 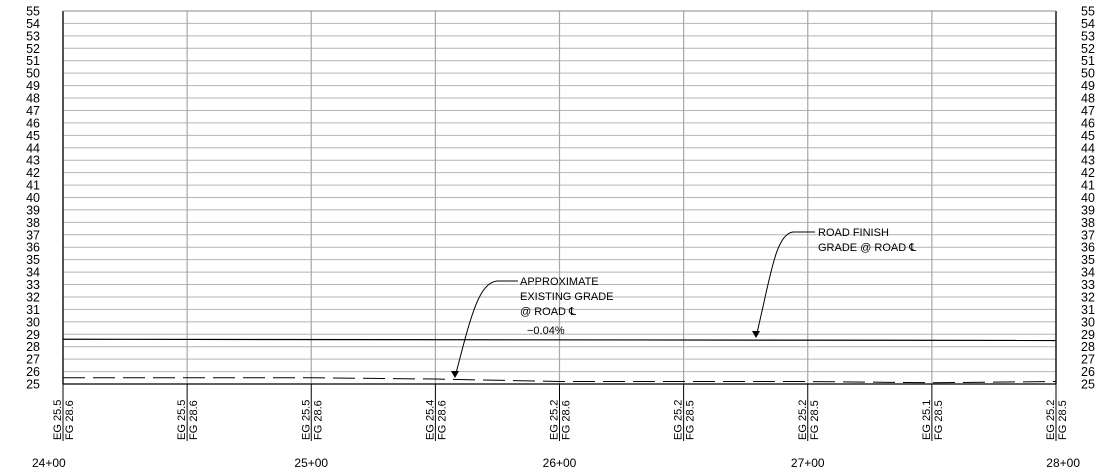 I want to click on y-tick-label-right: 39, so click(x=1088, y=210).